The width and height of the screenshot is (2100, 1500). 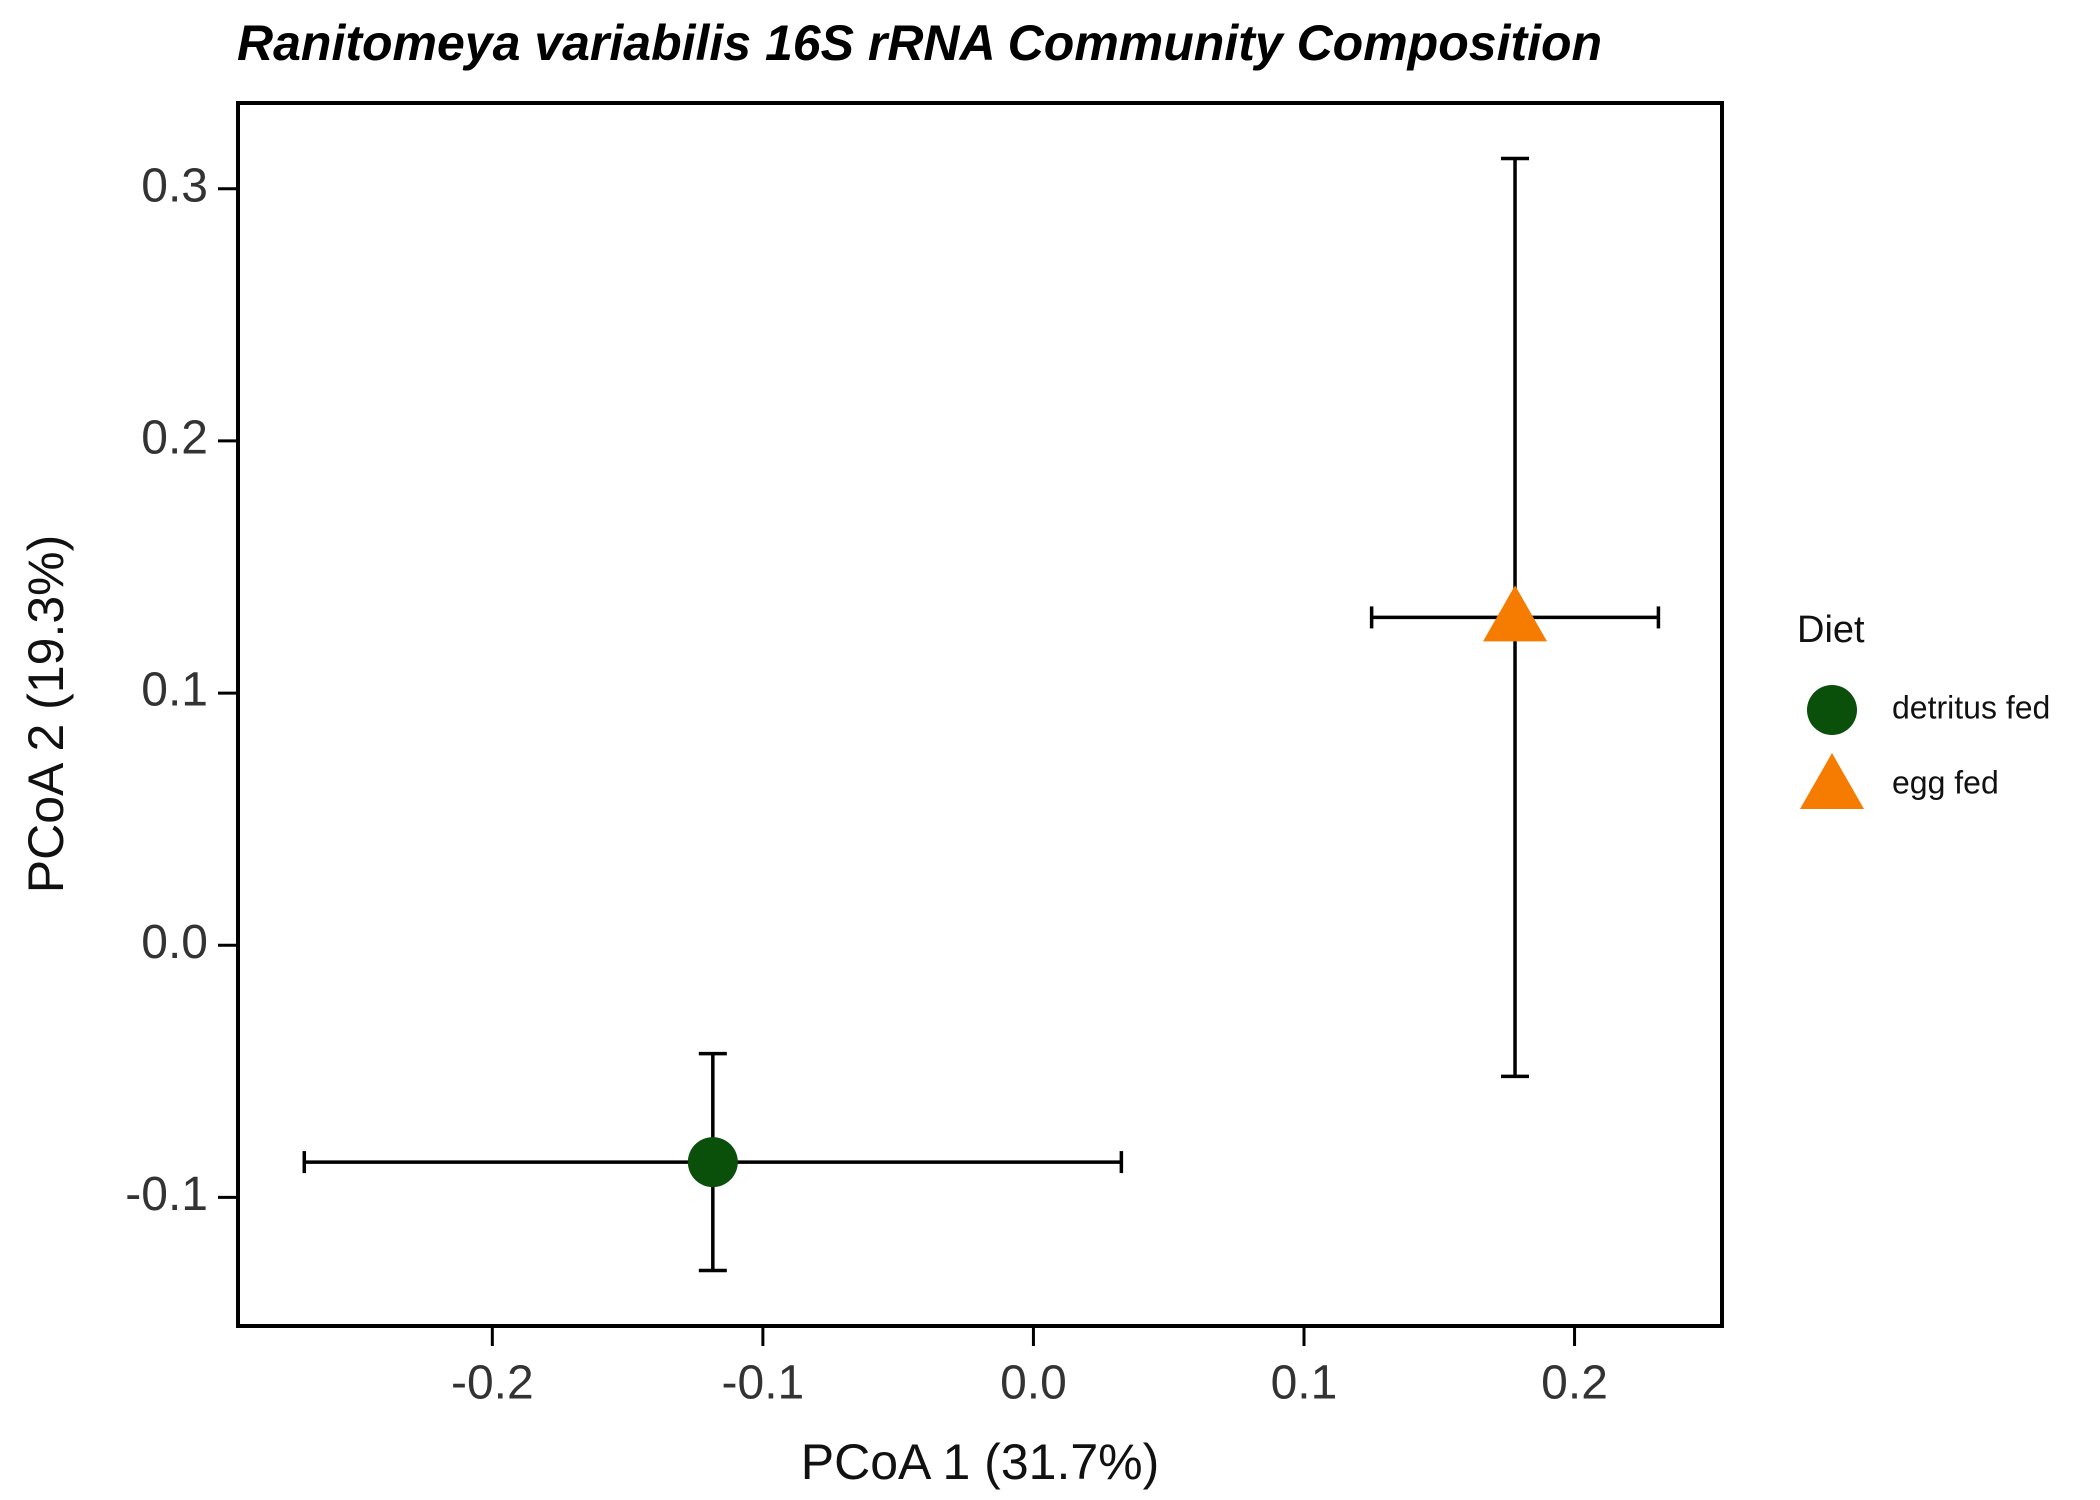 I want to click on x-tick-label: -0.2, so click(x=492, y=1383).